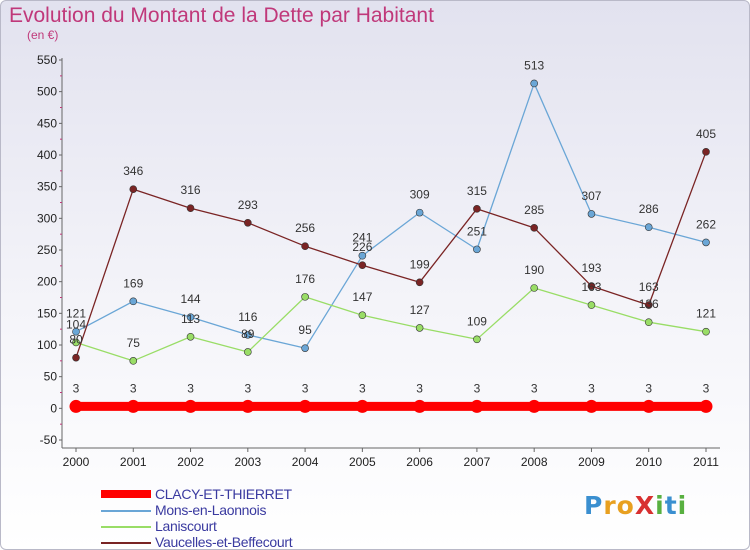 Image resolution: width=750 pixels, height=550 pixels. What do you see at coordinates (51, 377) in the screenshot?
I see `y-tick-label: 50` at bounding box center [51, 377].